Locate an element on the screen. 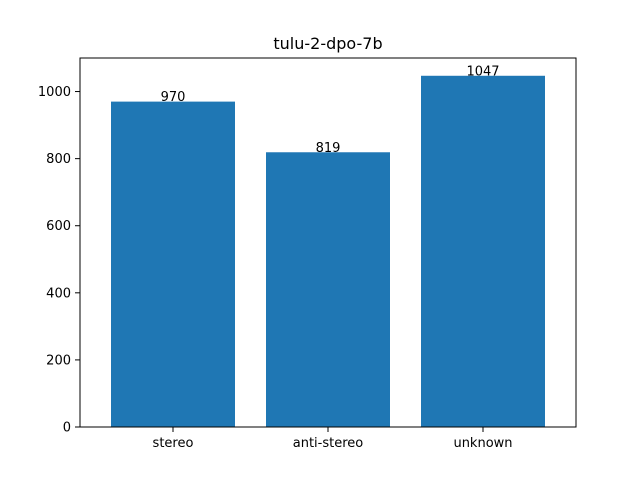 Image resolution: width=640 pixels, height=480 pixels. y-tick-label: 0 is located at coordinates (67, 428).